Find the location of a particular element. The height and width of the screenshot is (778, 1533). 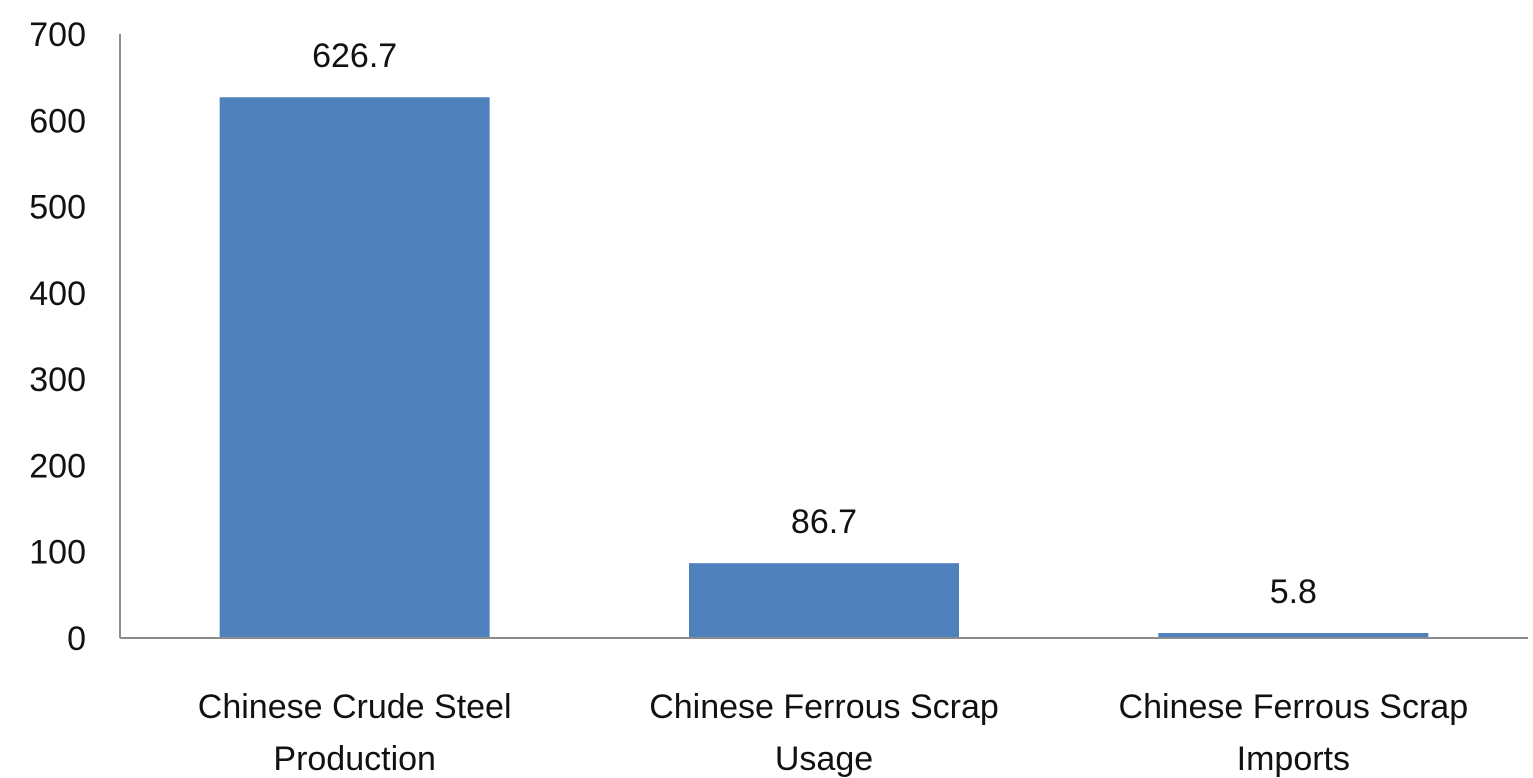

x-category-label: Usage is located at coordinates (824, 759).